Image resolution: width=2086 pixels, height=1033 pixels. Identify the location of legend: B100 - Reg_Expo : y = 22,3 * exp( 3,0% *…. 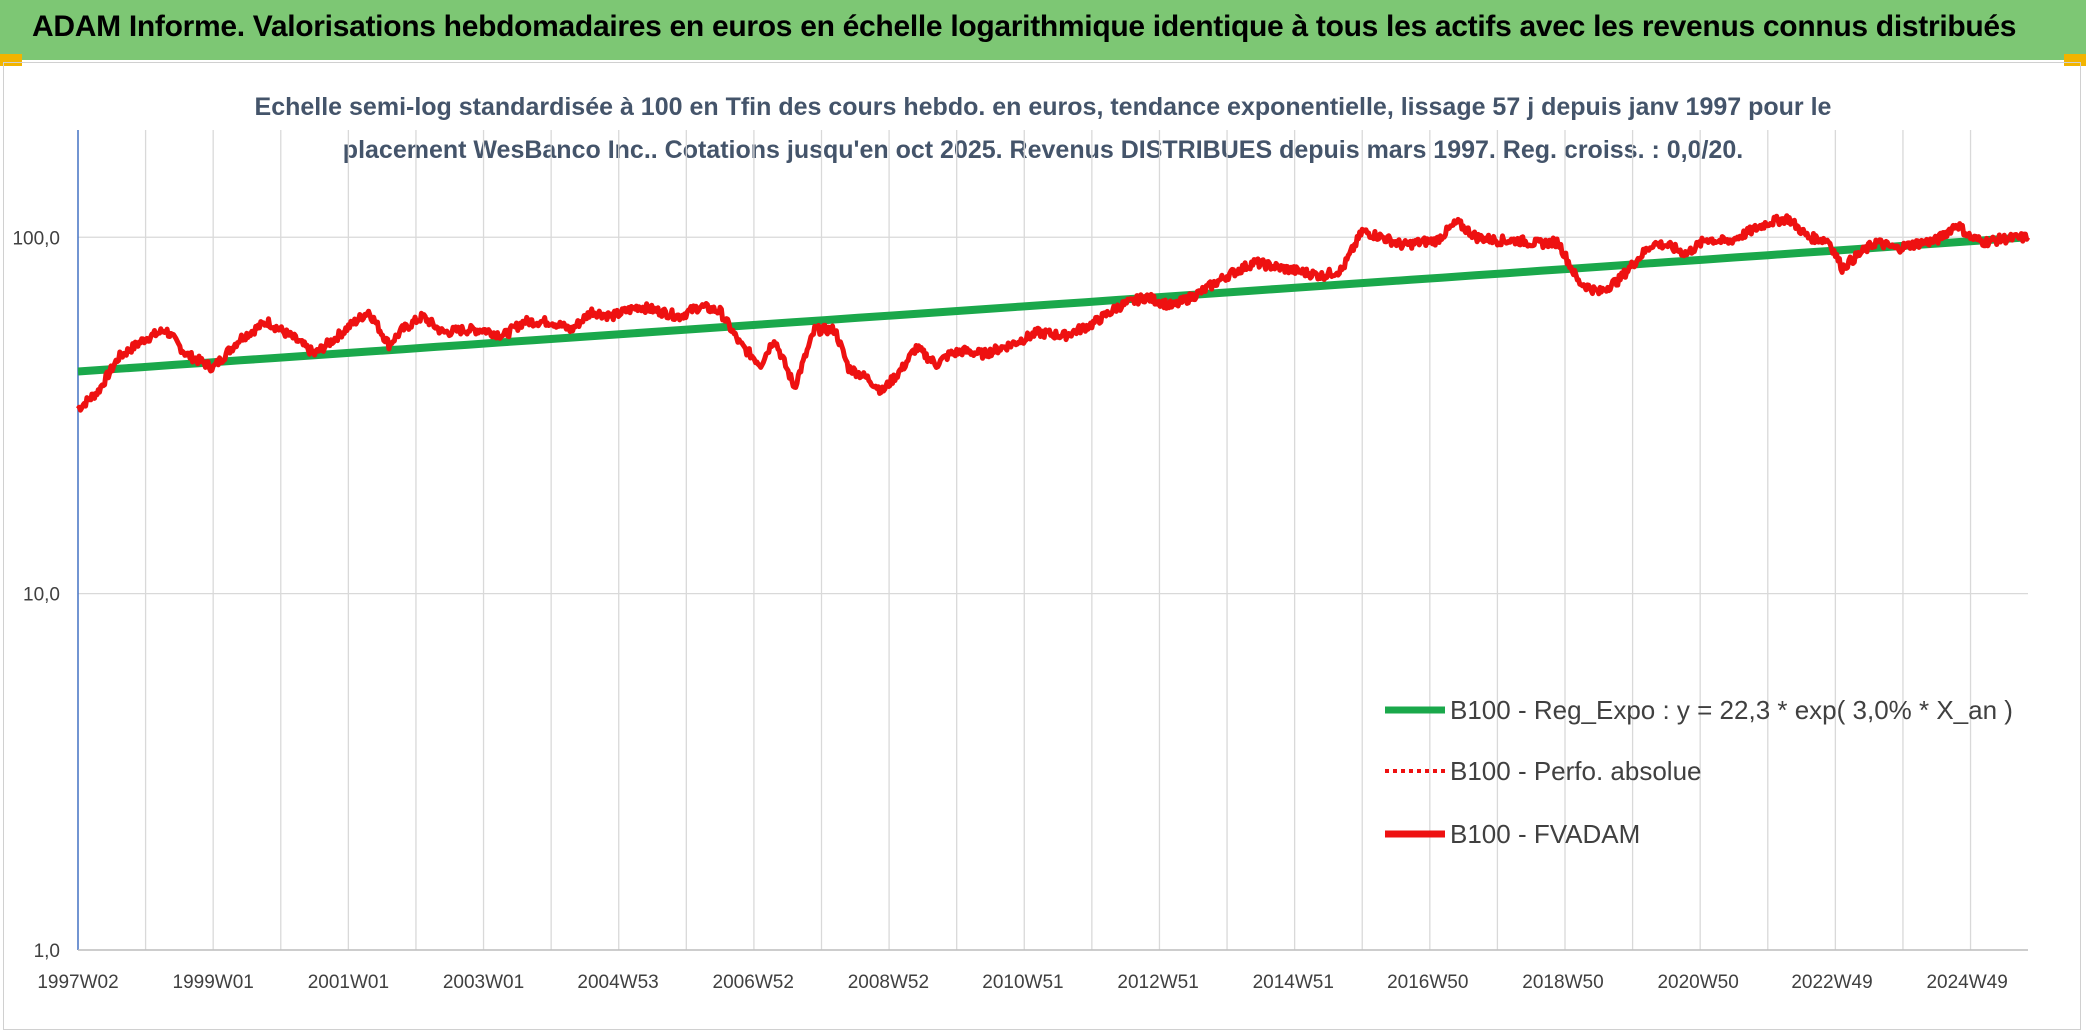
(1699, 772).